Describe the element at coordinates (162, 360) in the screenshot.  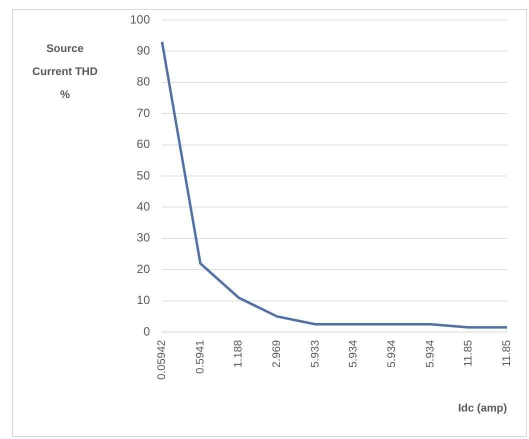
I see `x-tick-label: 0.05942` at that location.